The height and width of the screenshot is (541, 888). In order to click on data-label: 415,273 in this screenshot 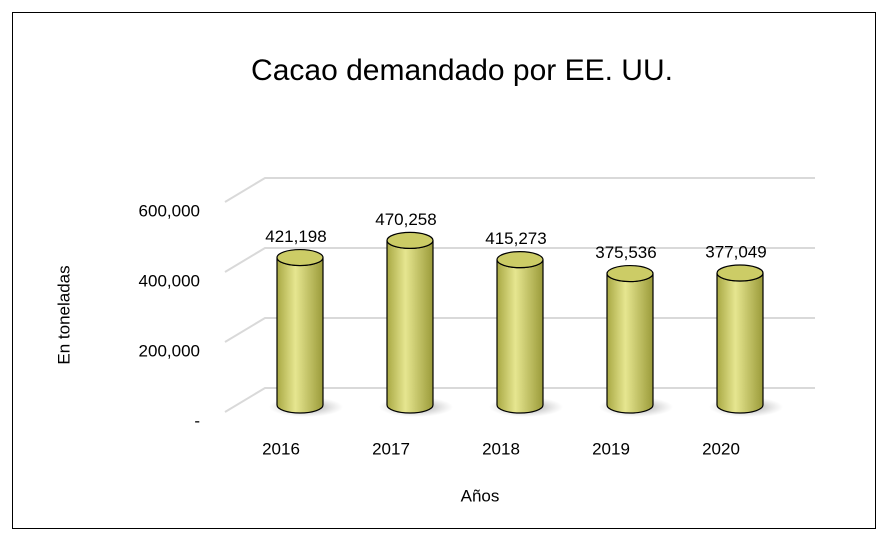, I will do `click(515, 238)`.